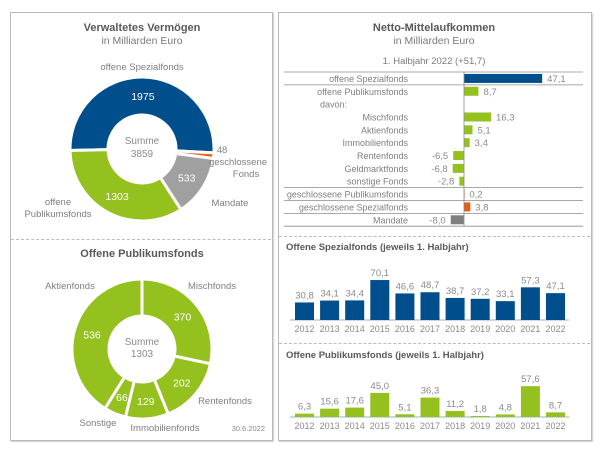  I want to click on bar-mandate, so click(457, 220).